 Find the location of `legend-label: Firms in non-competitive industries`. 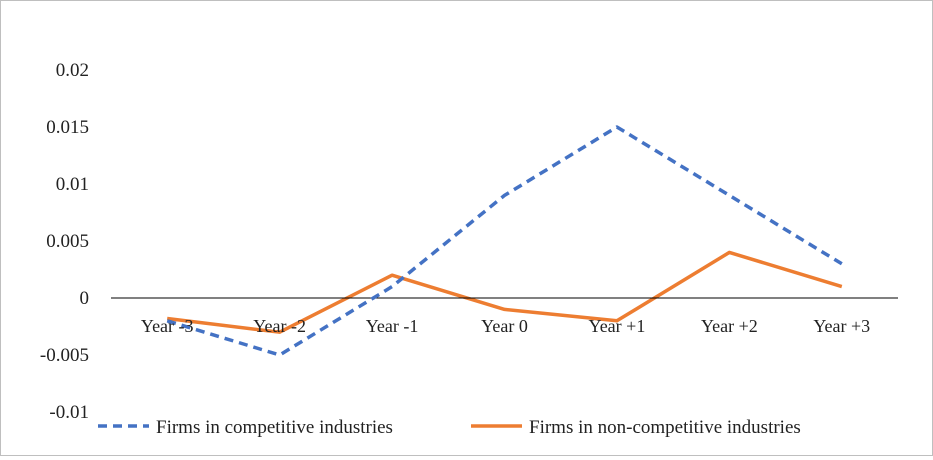

legend-label: Firms in non-competitive industries is located at coordinates (665, 427).